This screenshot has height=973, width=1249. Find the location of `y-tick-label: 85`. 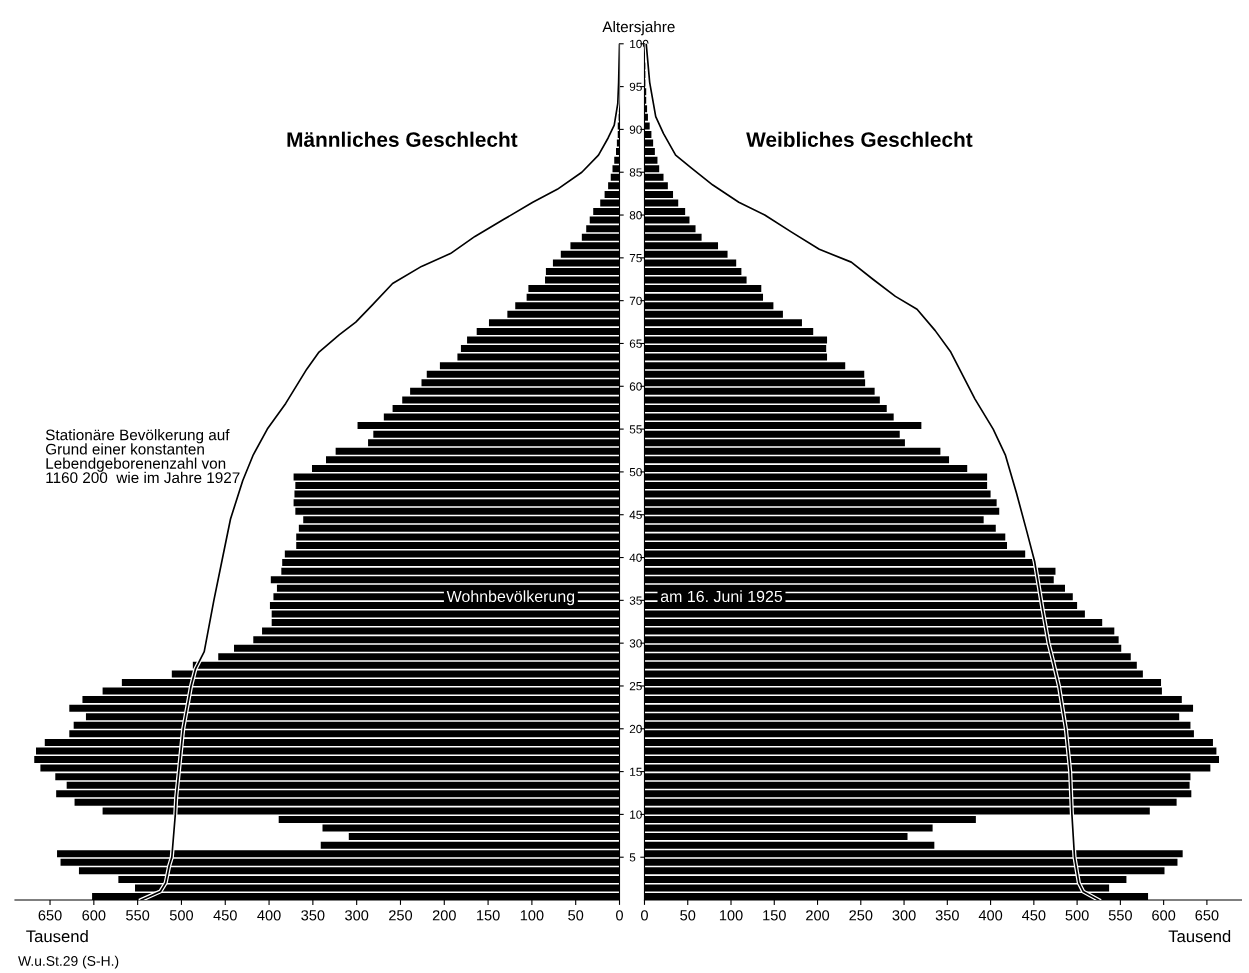

y-tick-label: 85 is located at coordinates (635, 172).